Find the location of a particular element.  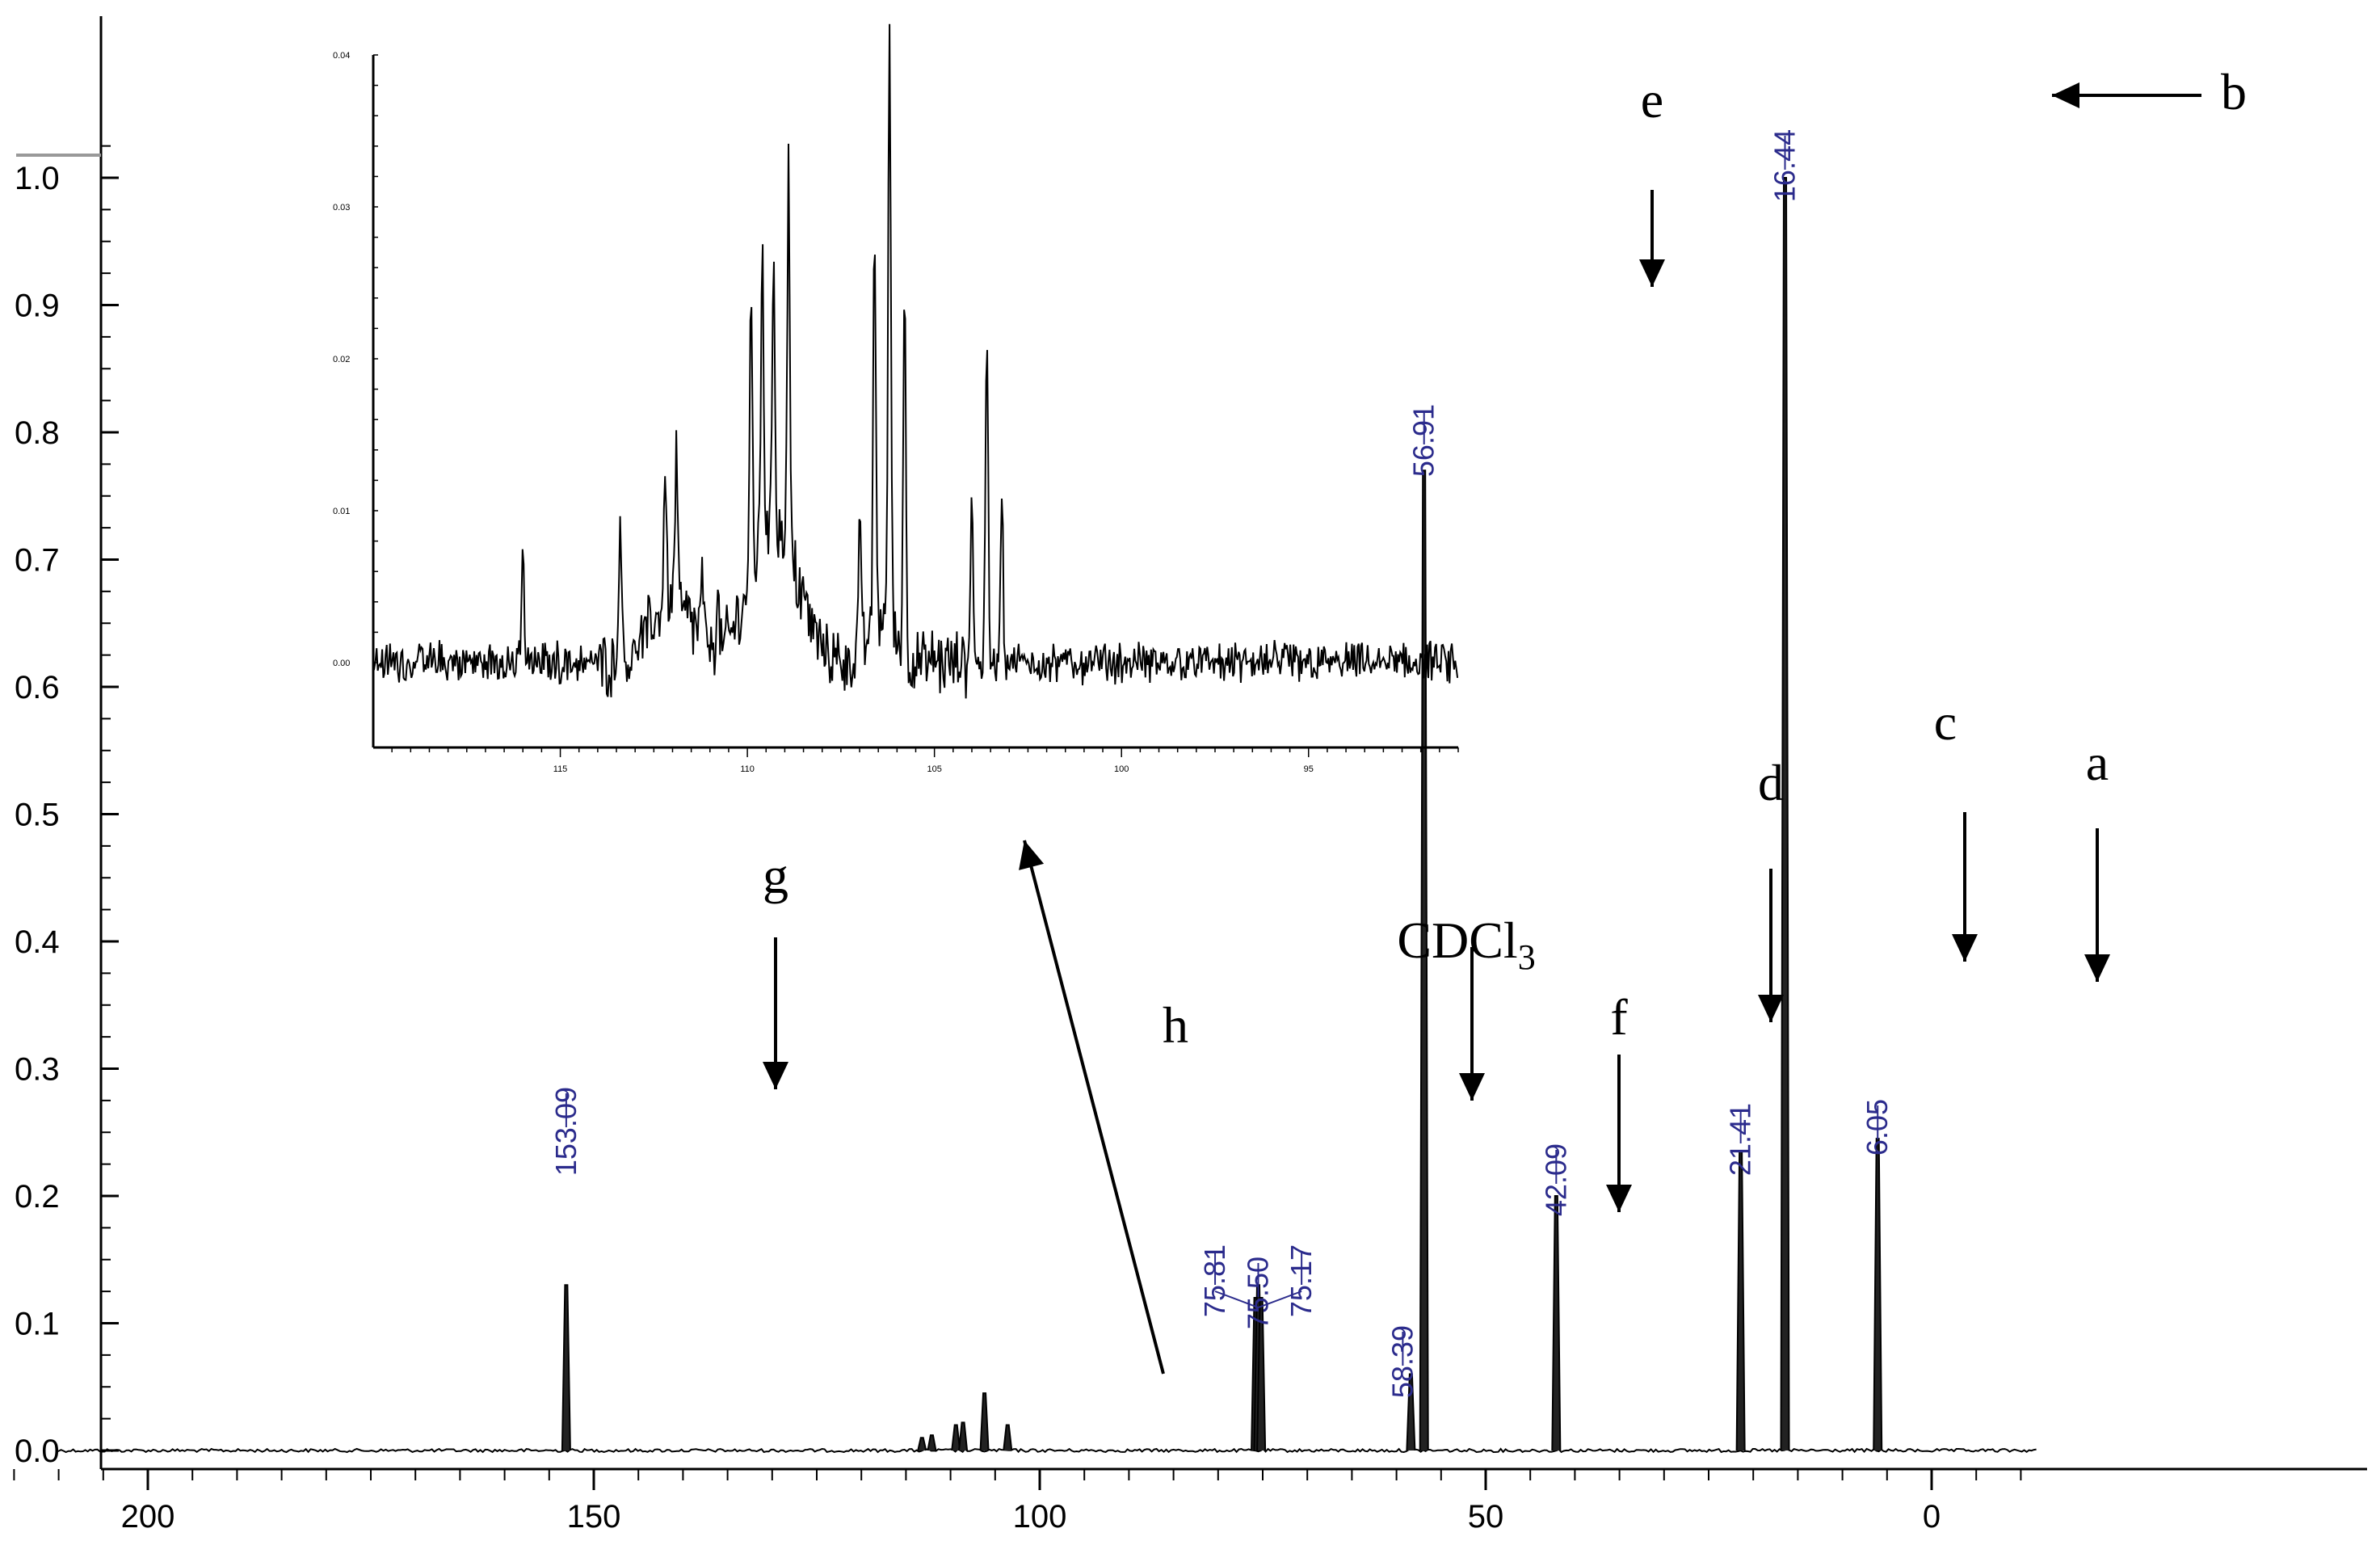

solvent-label: CDCl3 is located at coordinates (1466, 944).